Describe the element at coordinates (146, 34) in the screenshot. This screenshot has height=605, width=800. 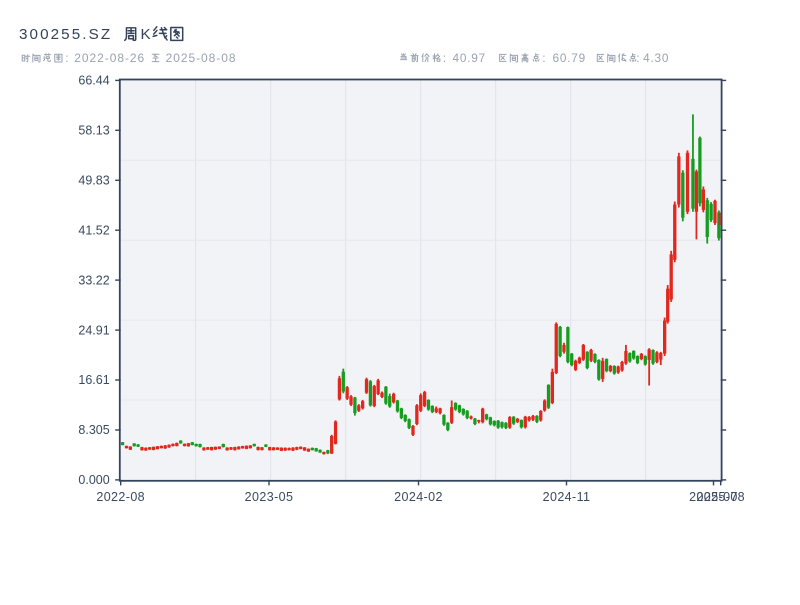
I see `svg-text: K` at that location.